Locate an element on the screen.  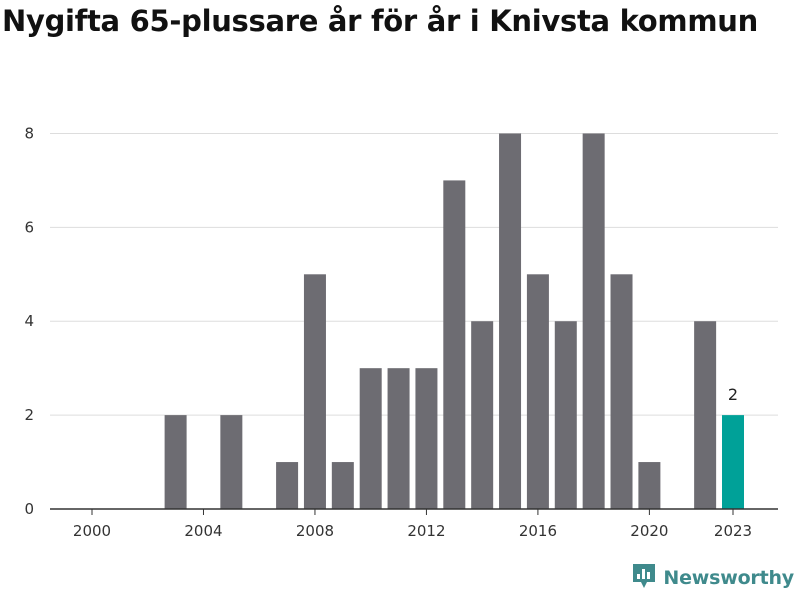
x-tick-label: 2012 is located at coordinates (426, 531).